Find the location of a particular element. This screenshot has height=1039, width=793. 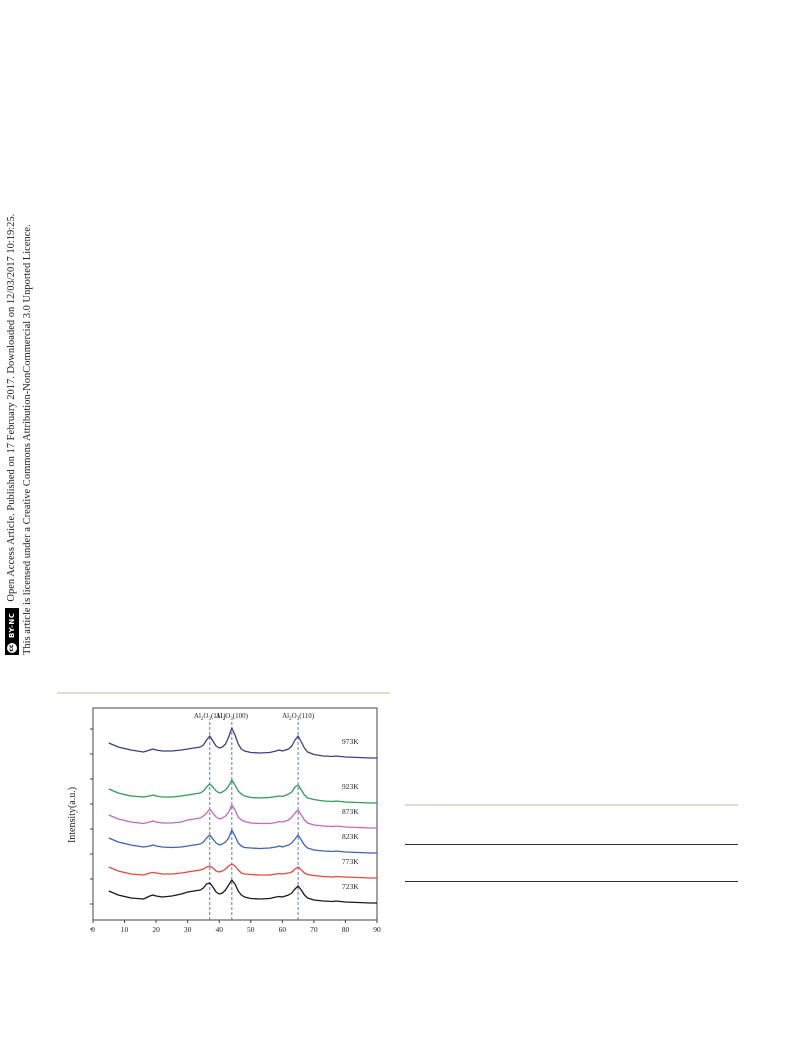

series-label-923K: 923K is located at coordinates (350, 786).